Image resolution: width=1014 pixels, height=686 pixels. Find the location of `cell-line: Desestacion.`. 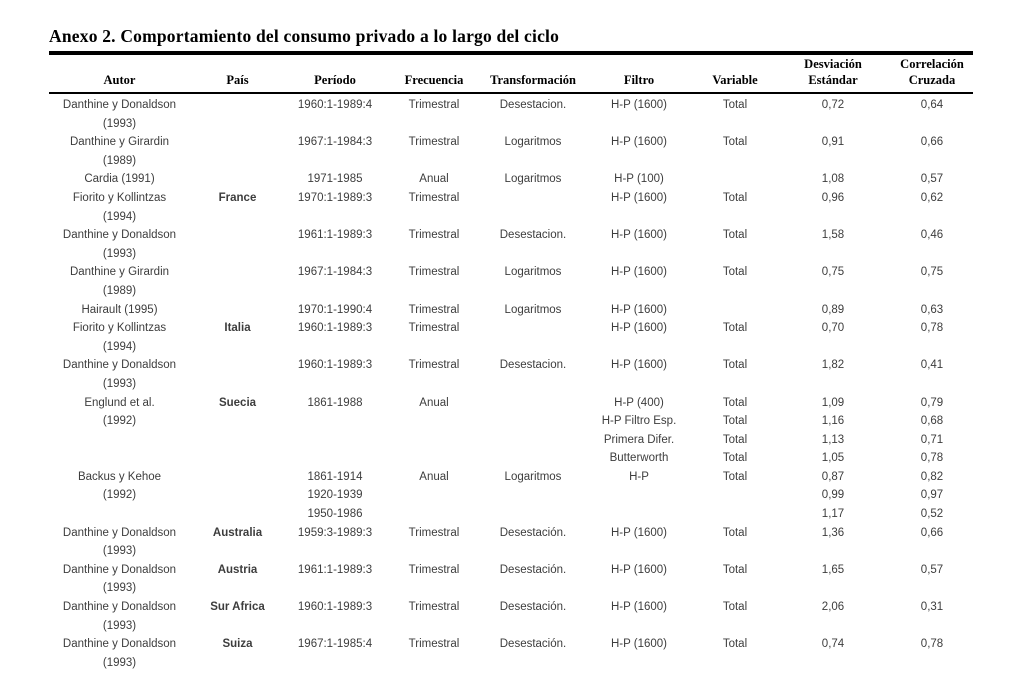

cell-line: Desestacion. is located at coordinates (533, 365).